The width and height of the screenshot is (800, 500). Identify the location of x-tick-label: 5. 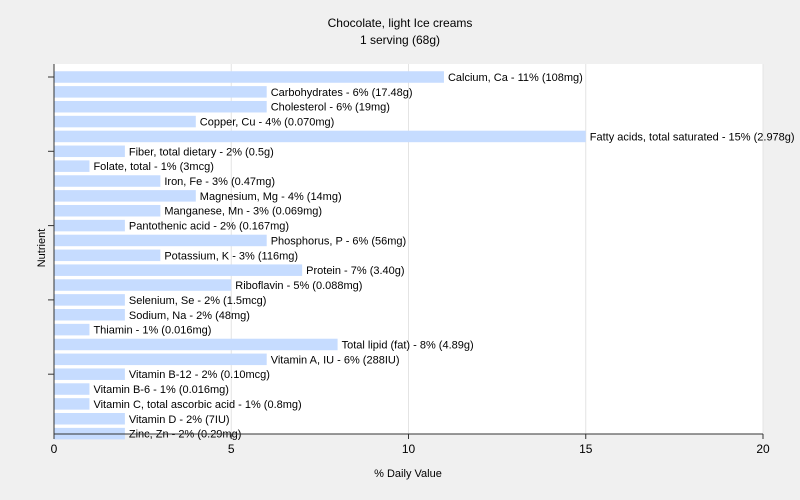
(231, 449).